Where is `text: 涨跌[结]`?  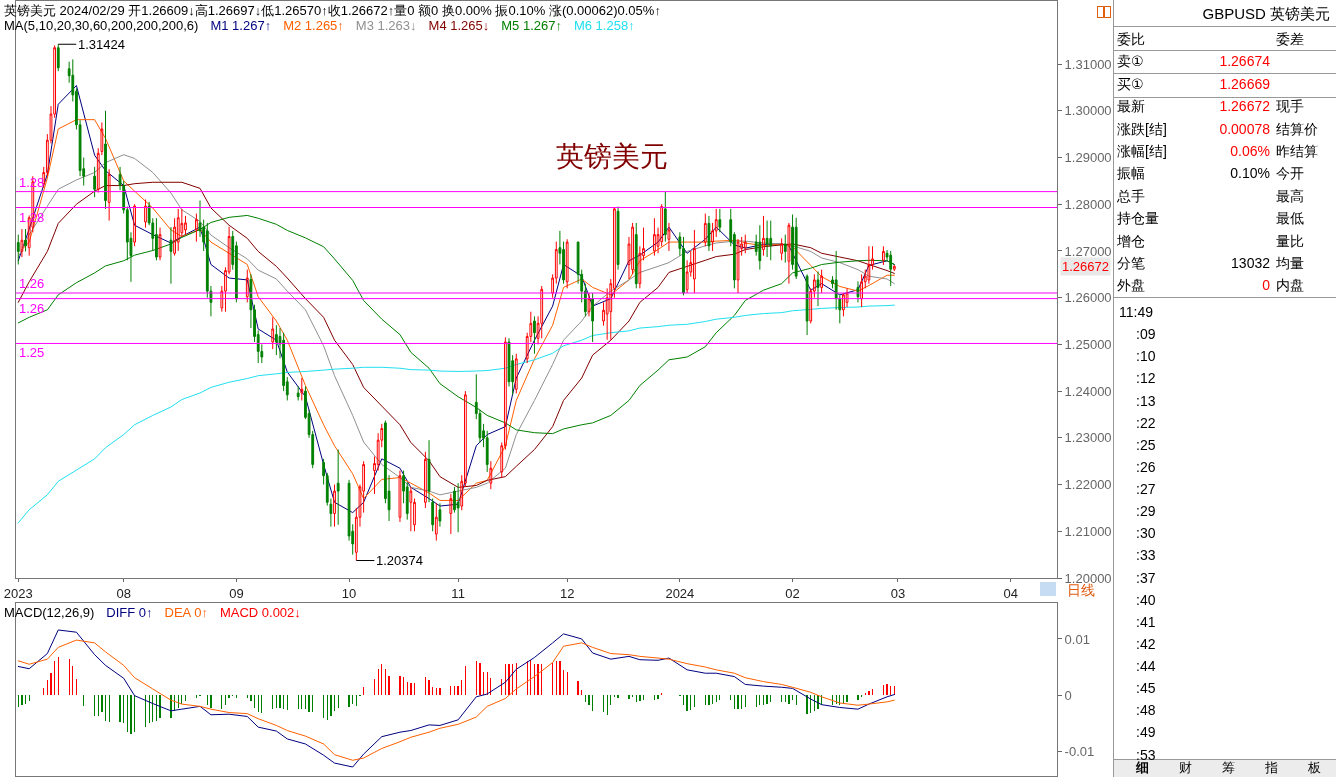
text: 涨跌[结] is located at coordinates (1142, 129).